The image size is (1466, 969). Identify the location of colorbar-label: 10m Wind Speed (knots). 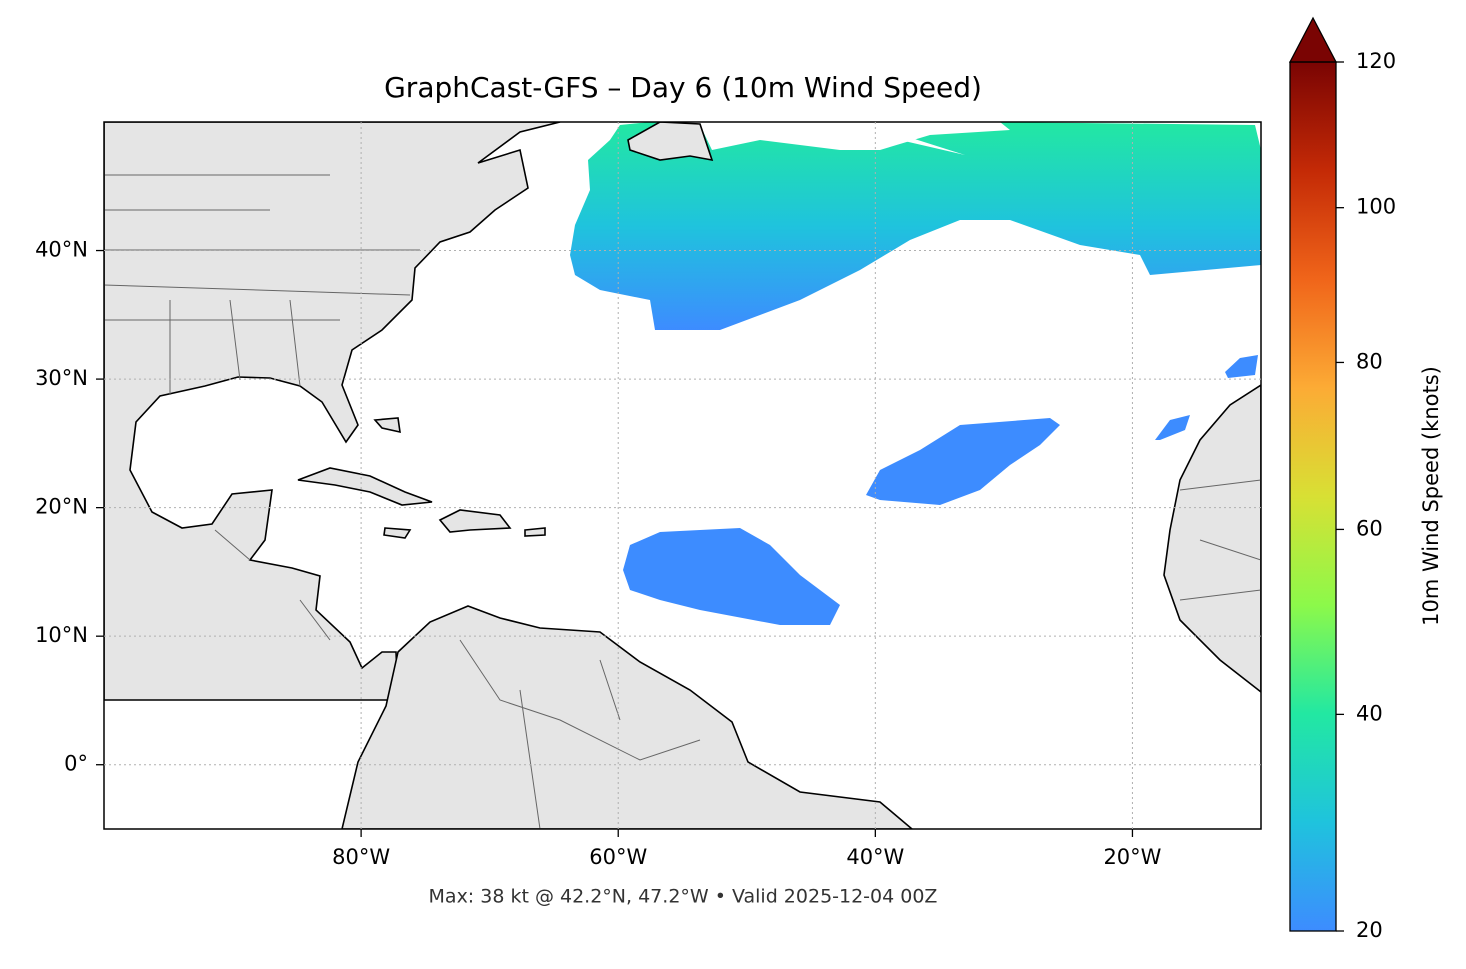
(1431, 496).